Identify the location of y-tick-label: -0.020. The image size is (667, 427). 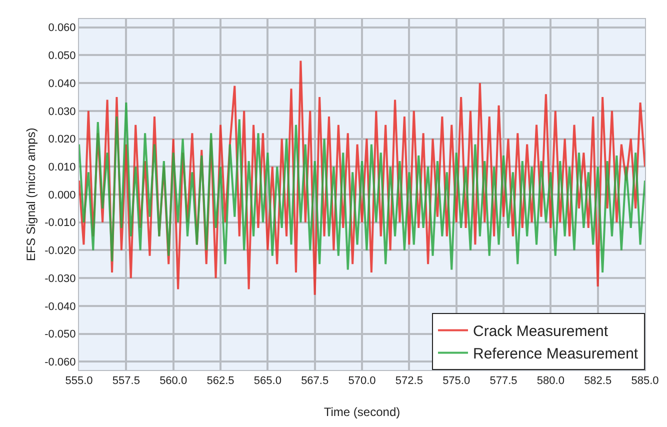
(60, 251).